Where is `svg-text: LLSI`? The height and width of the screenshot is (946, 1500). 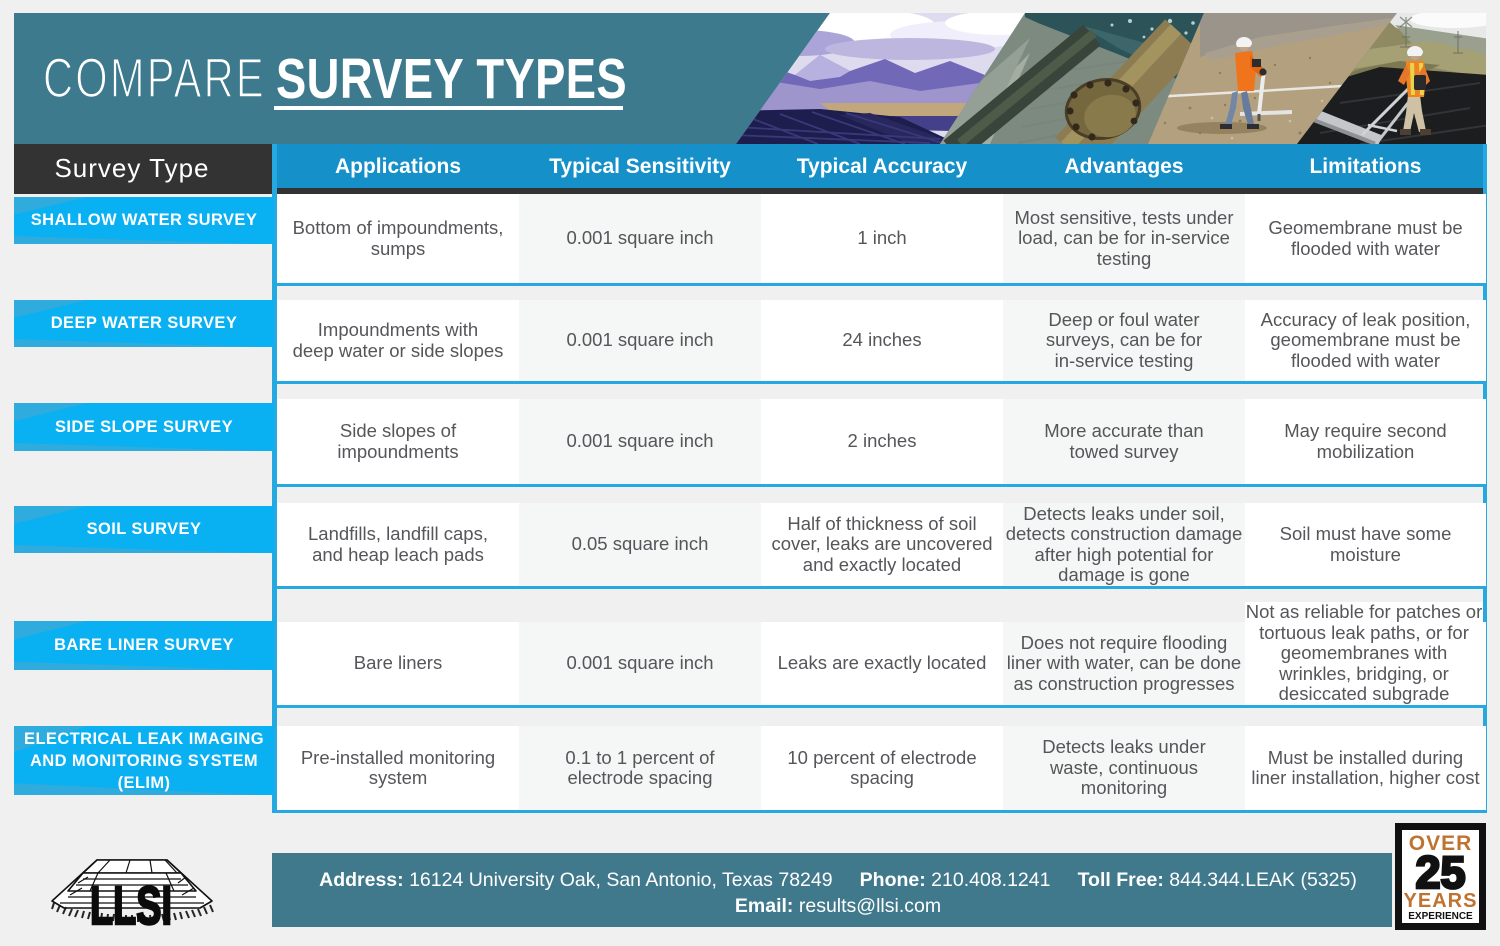 svg-text: LLSI is located at coordinates (131, 902).